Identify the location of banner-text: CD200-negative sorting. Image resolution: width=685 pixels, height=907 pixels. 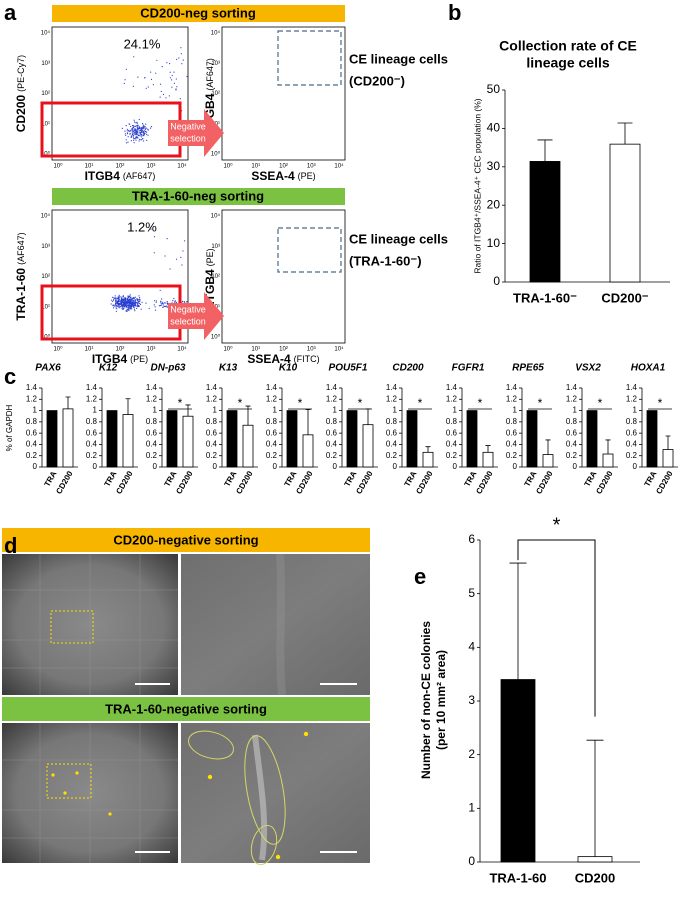
(185, 539).